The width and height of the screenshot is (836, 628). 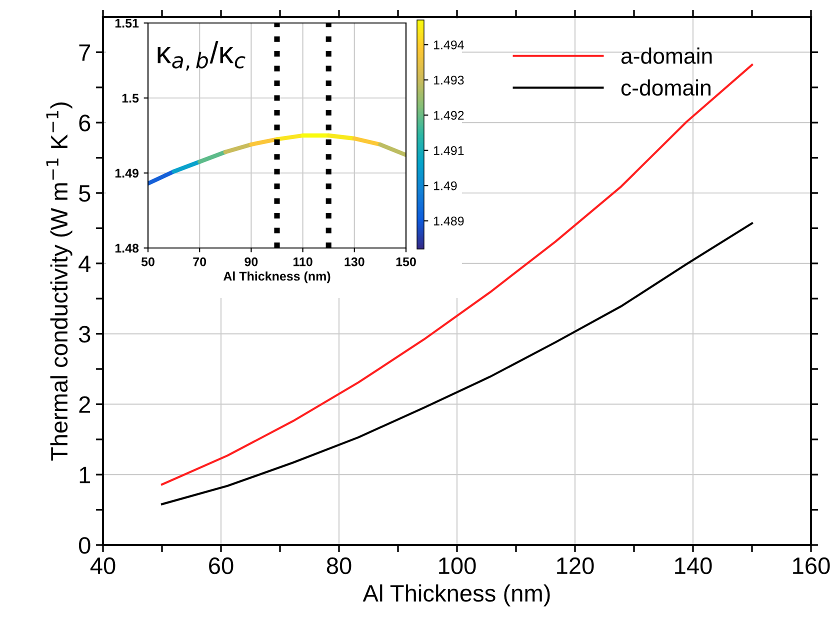 What do you see at coordinates (449, 115) in the screenshot?
I see `color-bar-label: 1.492` at bounding box center [449, 115].